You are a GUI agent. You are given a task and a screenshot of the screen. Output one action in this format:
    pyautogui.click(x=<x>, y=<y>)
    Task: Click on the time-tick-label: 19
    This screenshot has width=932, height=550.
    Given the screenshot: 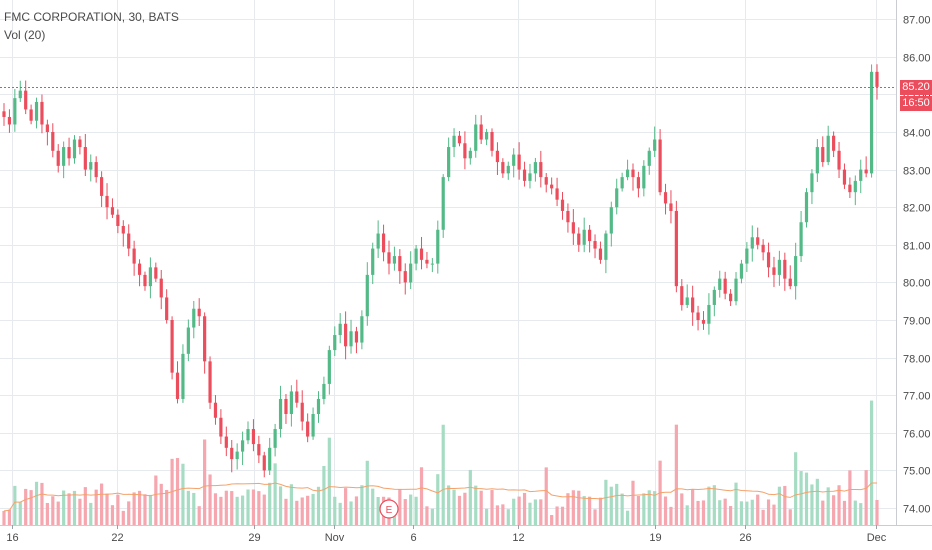 What is the action you would take?
    pyautogui.click(x=655, y=538)
    